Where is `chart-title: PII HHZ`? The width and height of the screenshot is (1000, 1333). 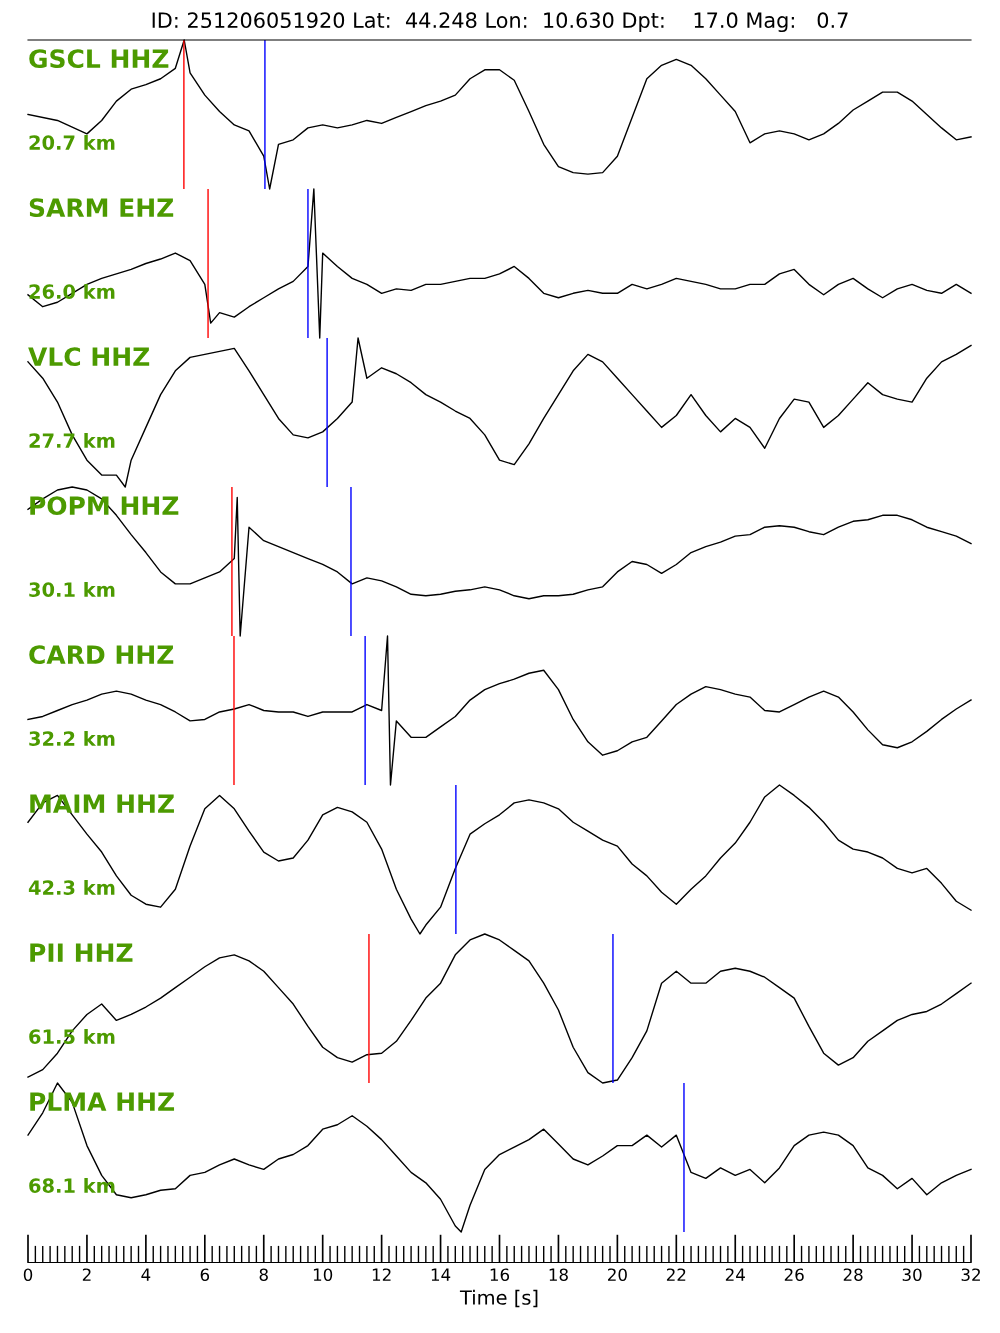 chart-title: PII HHZ is located at coordinates (81, 952).